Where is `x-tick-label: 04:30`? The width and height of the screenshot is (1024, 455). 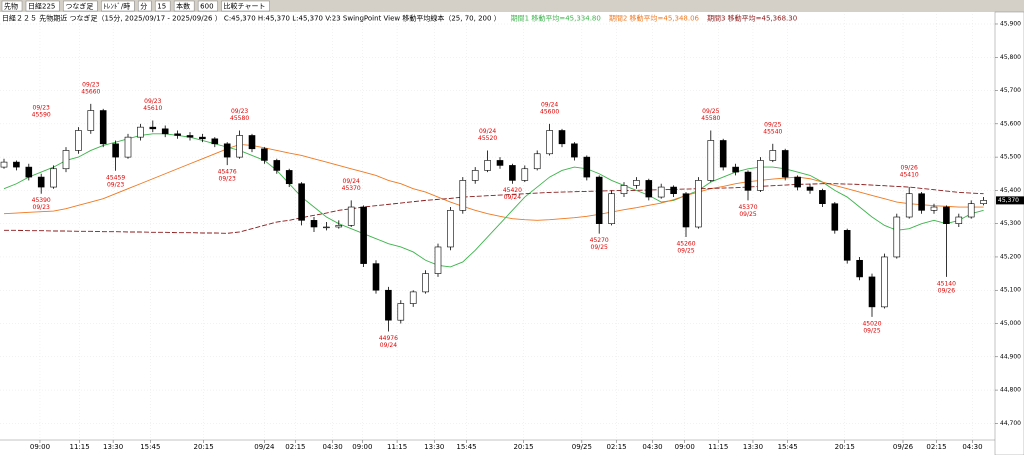
x-tick-label: 04:30 is located at coordinates (333, 447).